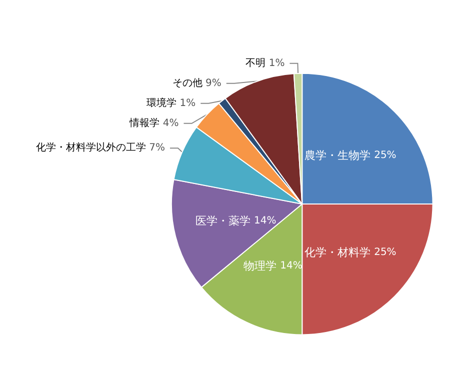 The height and width of the screenshot is (379, 455). Describe the element at coordinates (157, 148) in the screenshot. I see `data-label: 7%` at that location.